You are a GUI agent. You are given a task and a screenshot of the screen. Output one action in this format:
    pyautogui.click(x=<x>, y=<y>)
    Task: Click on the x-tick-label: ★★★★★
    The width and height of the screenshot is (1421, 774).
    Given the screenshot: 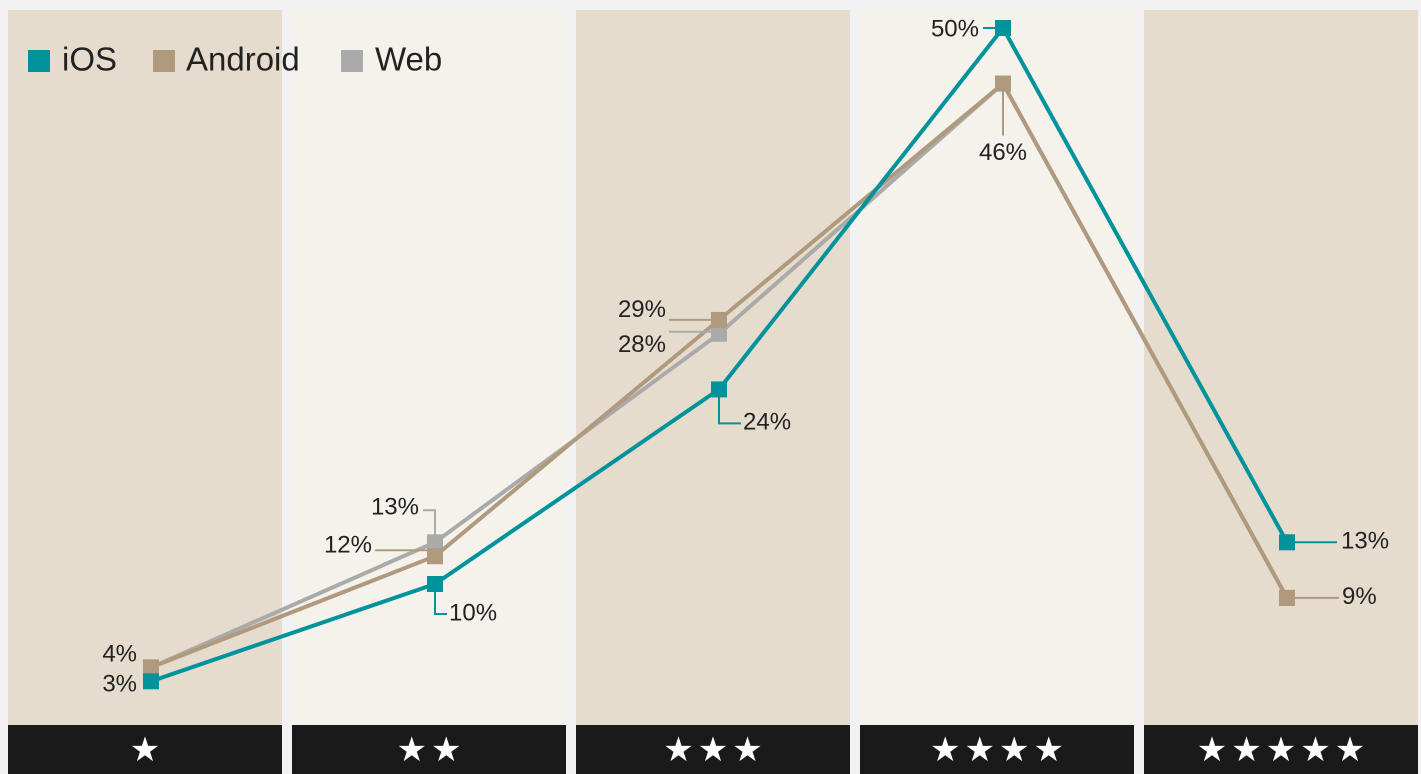 What is the action you would take?
    pyautogui.click(x=1283, y=750)
    